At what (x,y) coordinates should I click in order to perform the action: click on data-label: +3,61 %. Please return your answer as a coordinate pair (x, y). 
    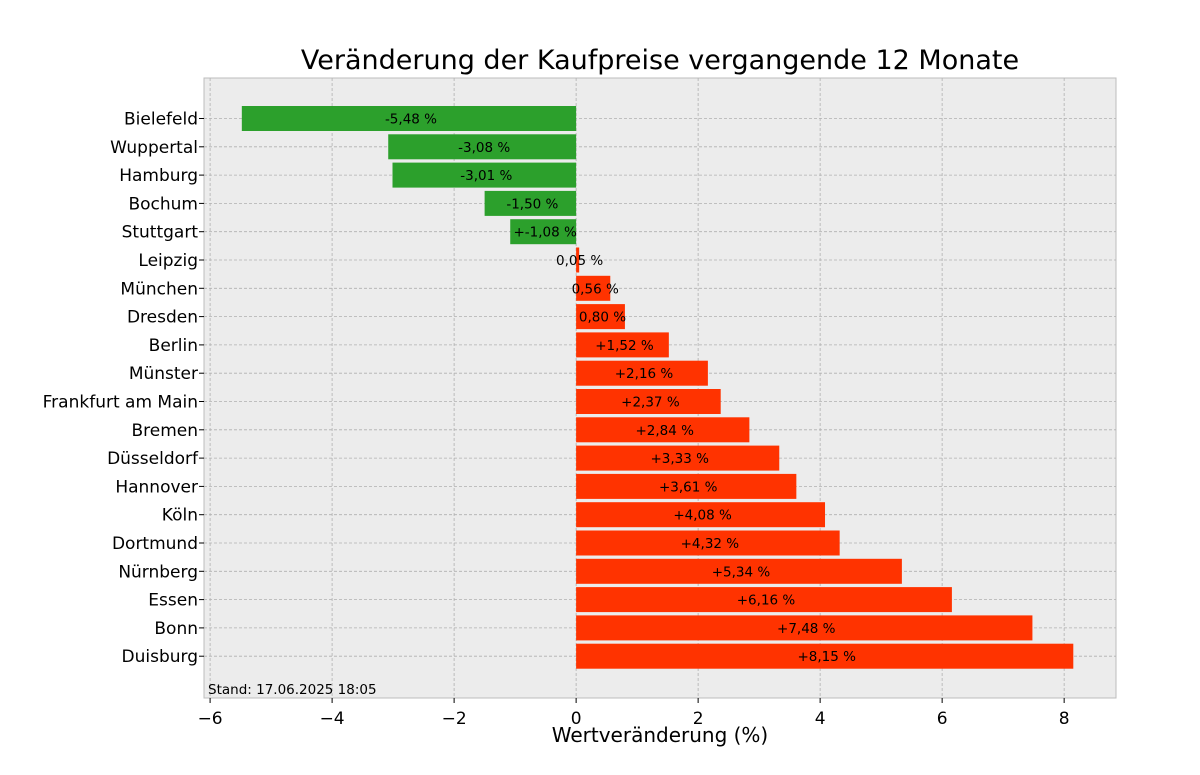
    Looking at the image, I should click on (688, 487).